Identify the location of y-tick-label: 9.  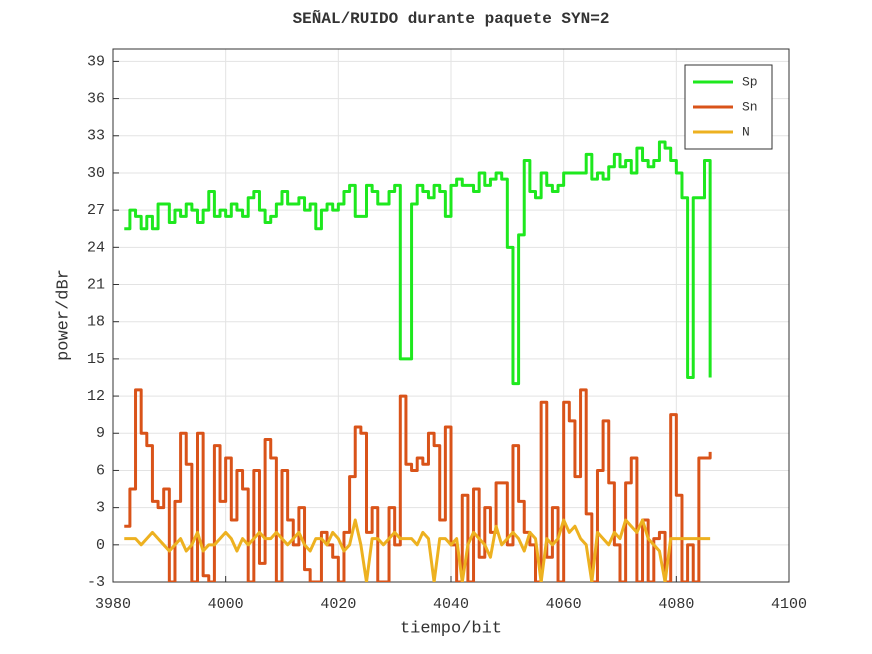
(100, 433).